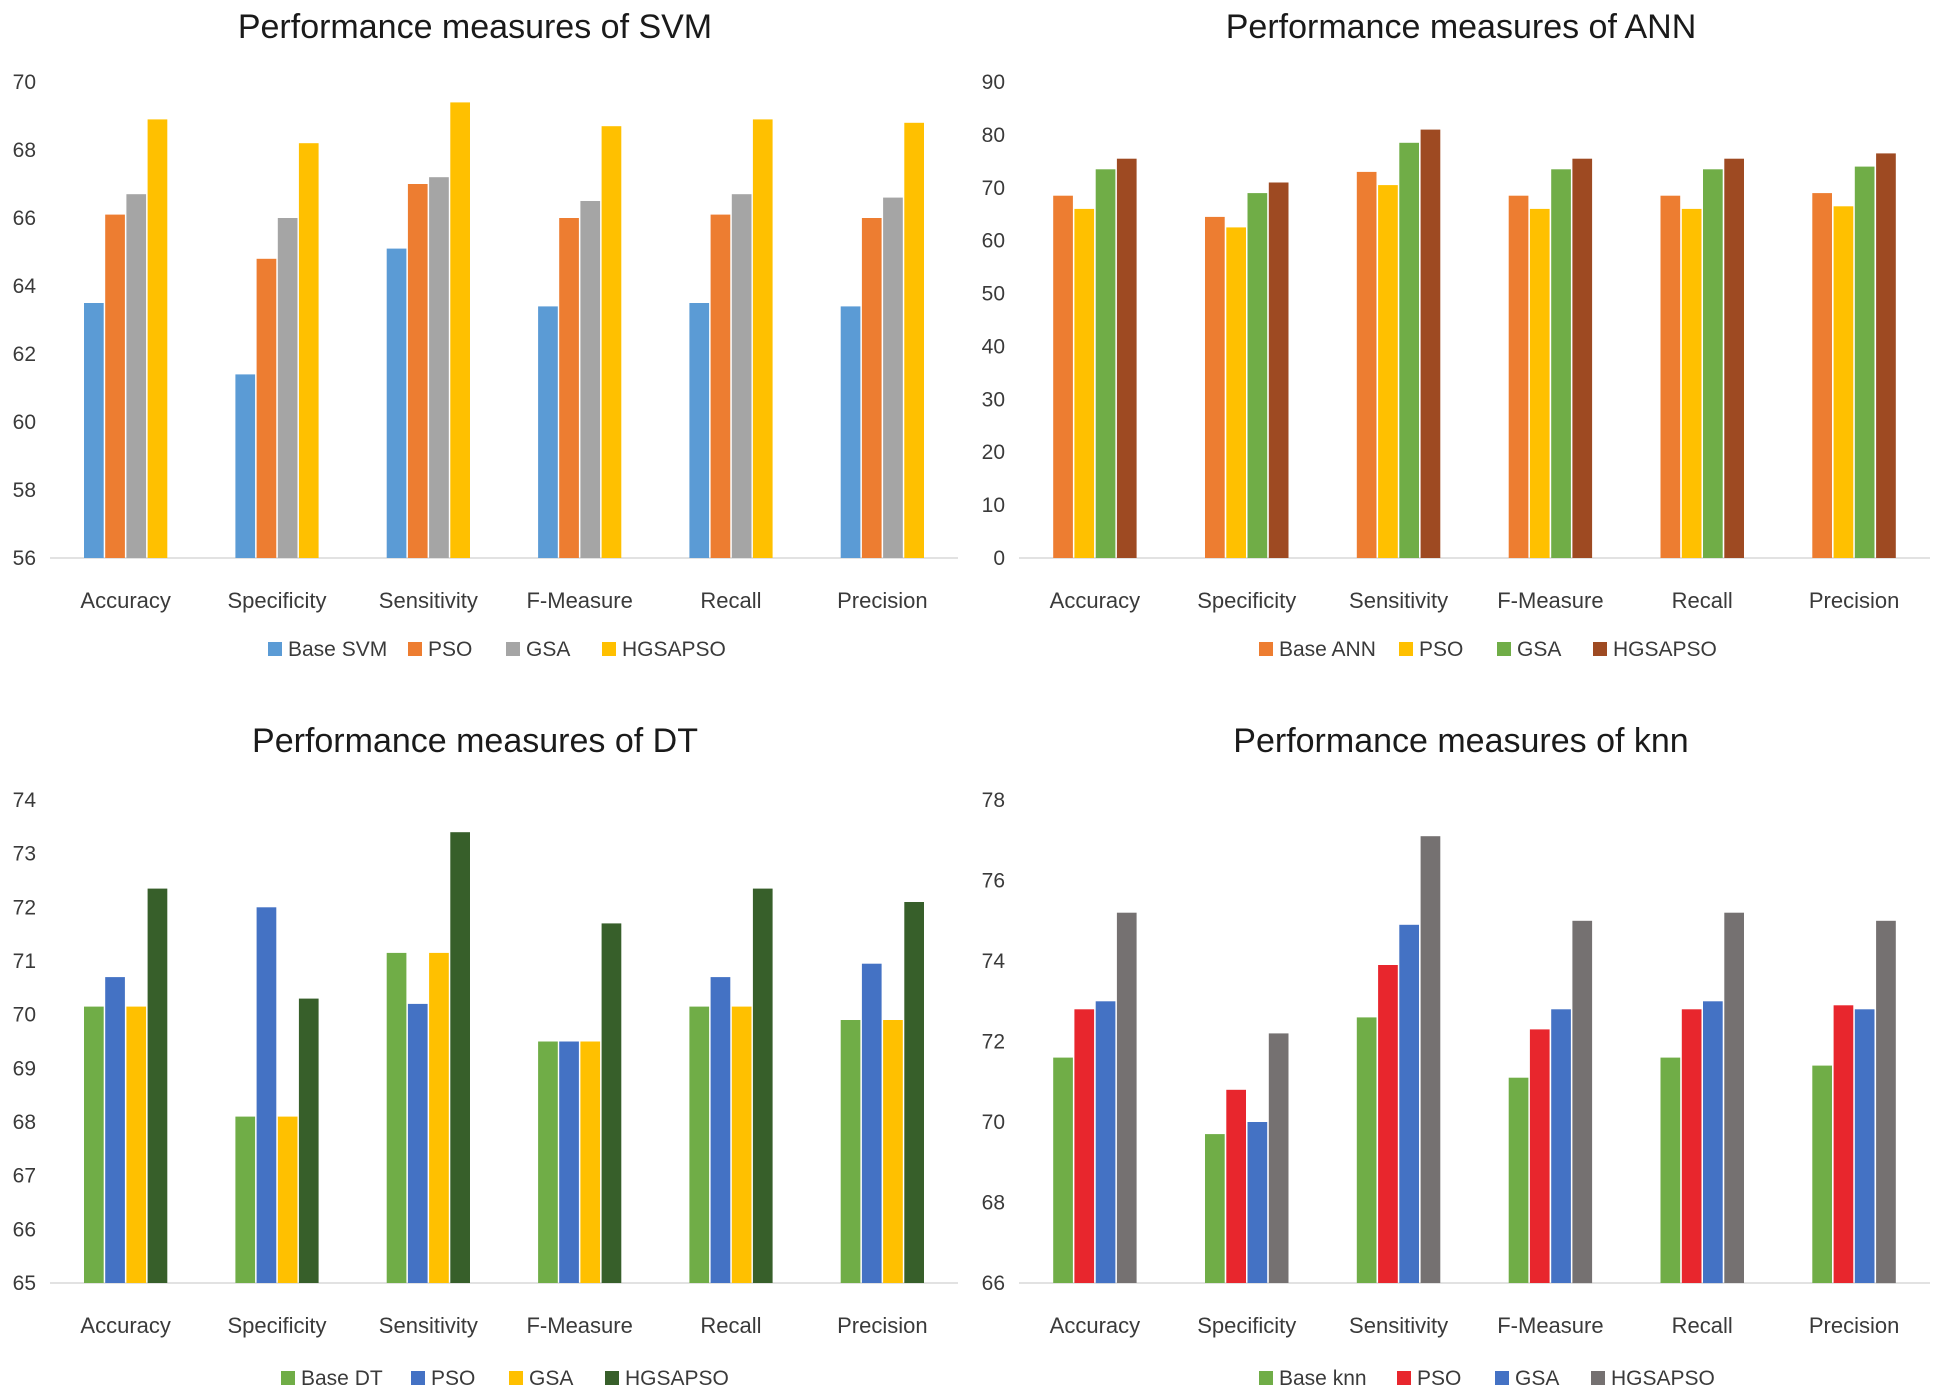 This screenshot has height=1399, width=1938. What do you see at coordinates (24, 490) in the screenshot?
I see `svm-y-tick-label: 58` at bounding box center [24, 490].